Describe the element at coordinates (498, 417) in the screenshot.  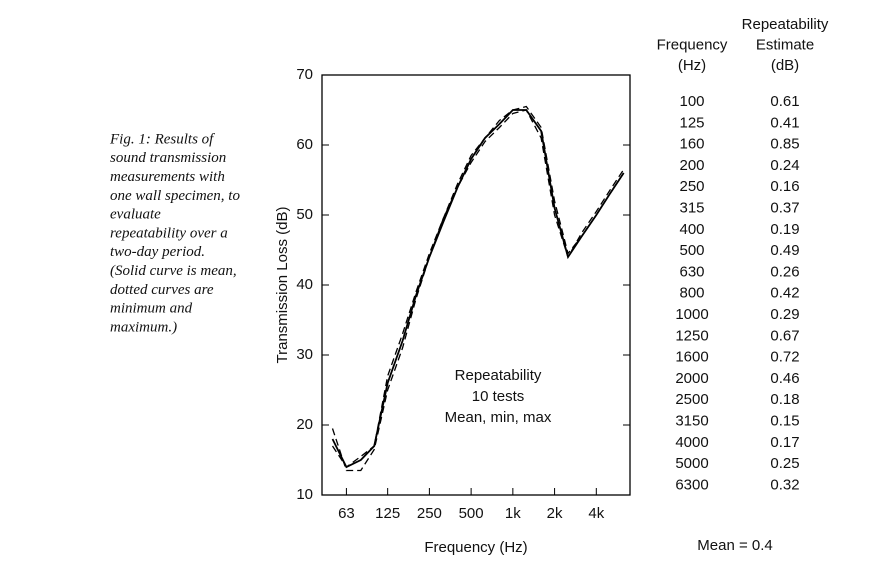
I see `annotation: Mean, min, max` at that location.